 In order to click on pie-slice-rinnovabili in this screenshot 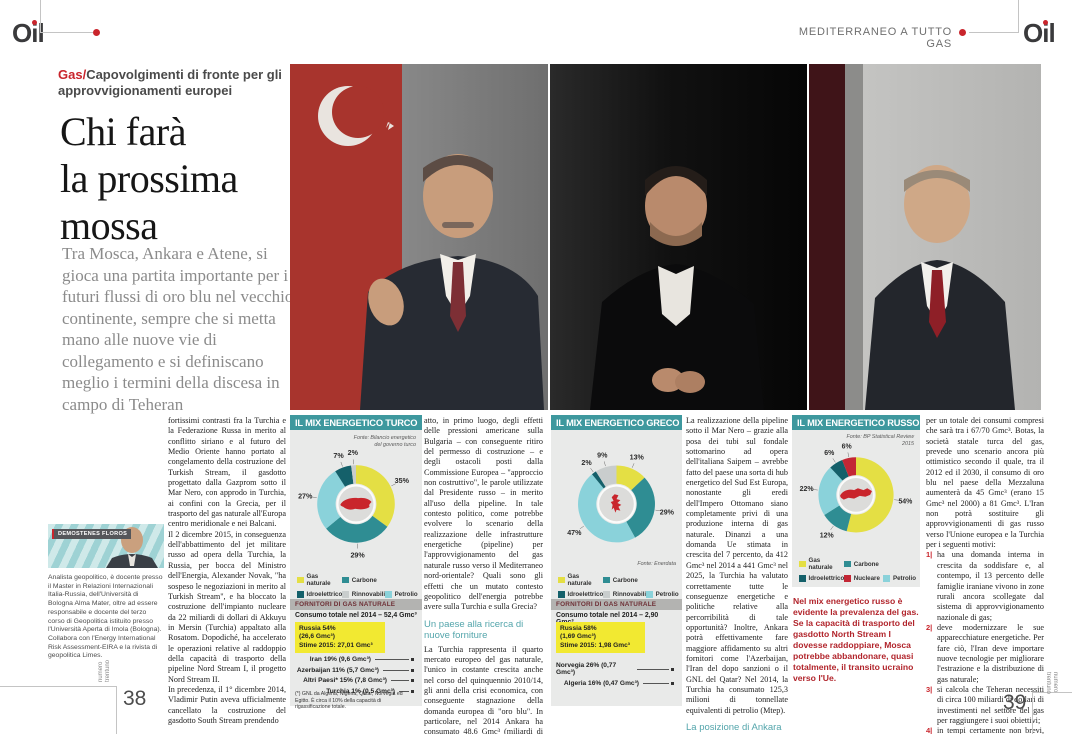, I will do `click(606, 476)`.